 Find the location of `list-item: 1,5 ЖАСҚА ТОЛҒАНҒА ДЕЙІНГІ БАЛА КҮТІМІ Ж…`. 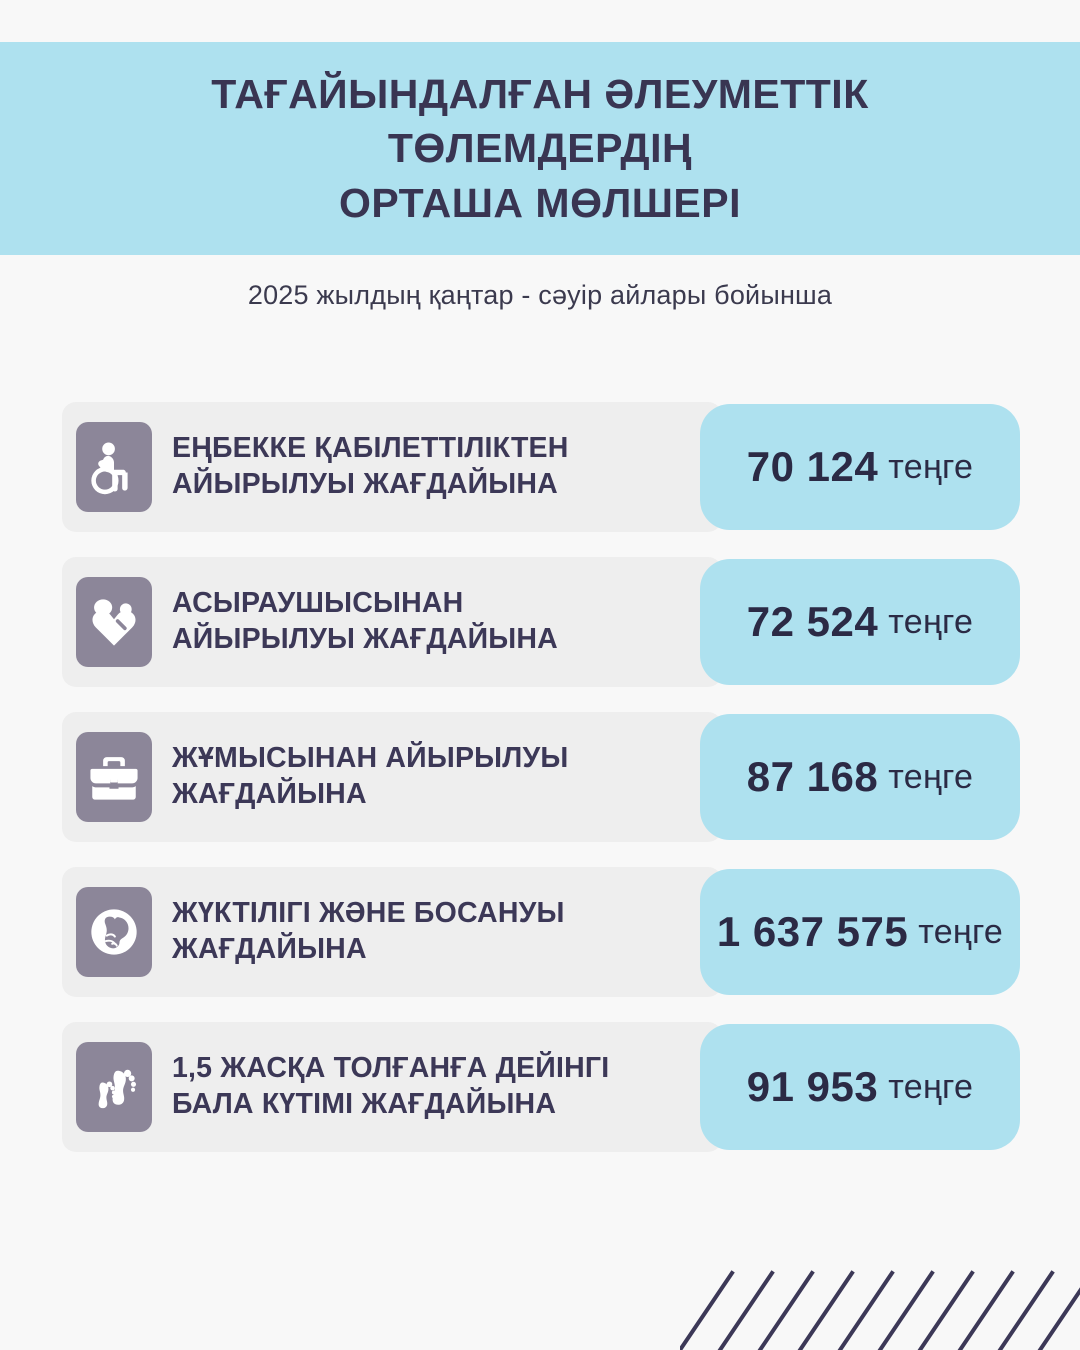

list-item: 1,5 ЖАСҚА ТОЛҒАНҒА ДЕЙІНГІ БАЛА КҮТІМІ Ж… is located at coordinates (540, 1087).